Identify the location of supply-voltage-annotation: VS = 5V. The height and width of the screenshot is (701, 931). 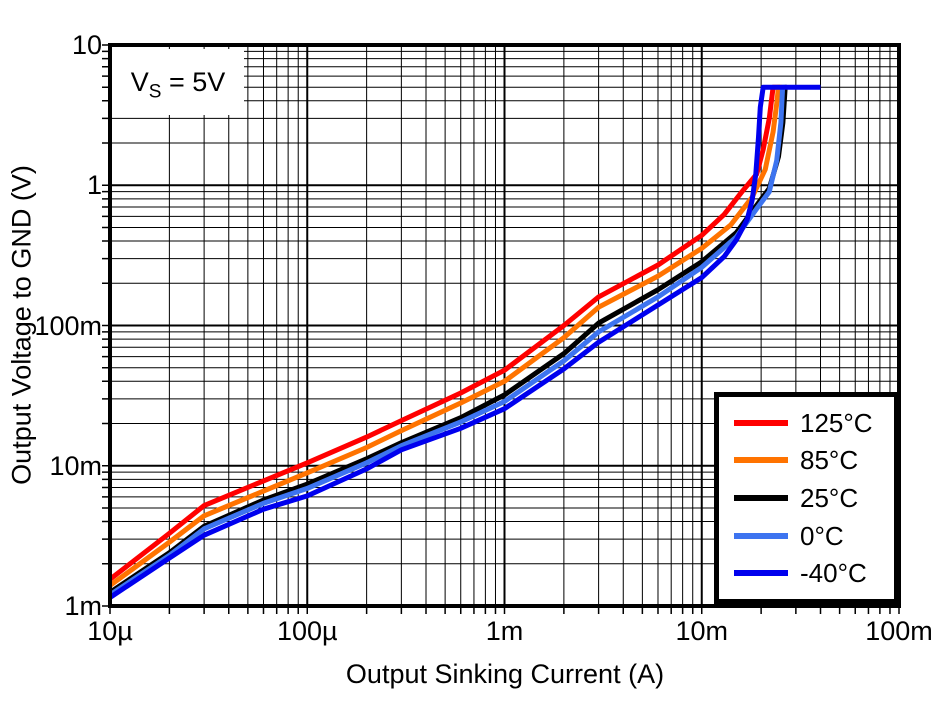
(178, 82).